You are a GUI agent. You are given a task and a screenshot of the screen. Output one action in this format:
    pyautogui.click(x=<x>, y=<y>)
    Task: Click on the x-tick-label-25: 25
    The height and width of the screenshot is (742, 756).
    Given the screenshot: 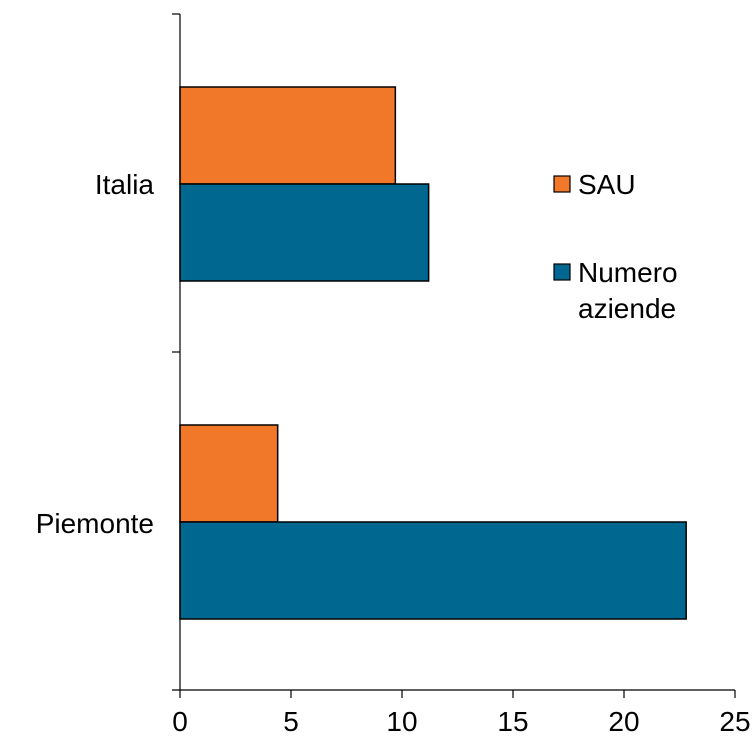 What is the action you would take?
    pyautogui.click(x=734, y=721)
    